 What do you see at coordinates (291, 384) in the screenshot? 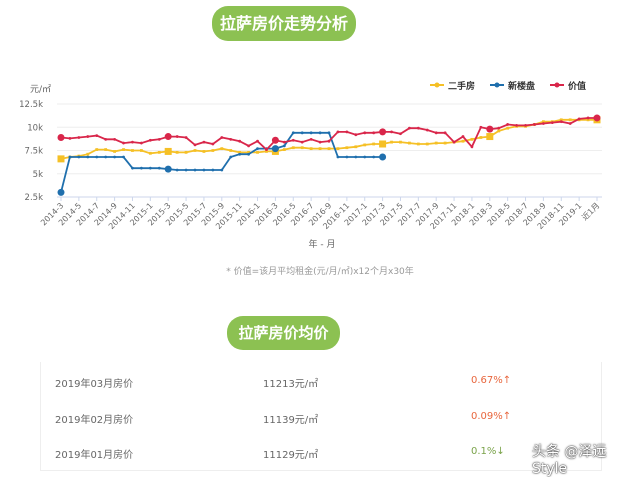
I see `row-price: 11213元/㎡` at bounding box center [291, 384].